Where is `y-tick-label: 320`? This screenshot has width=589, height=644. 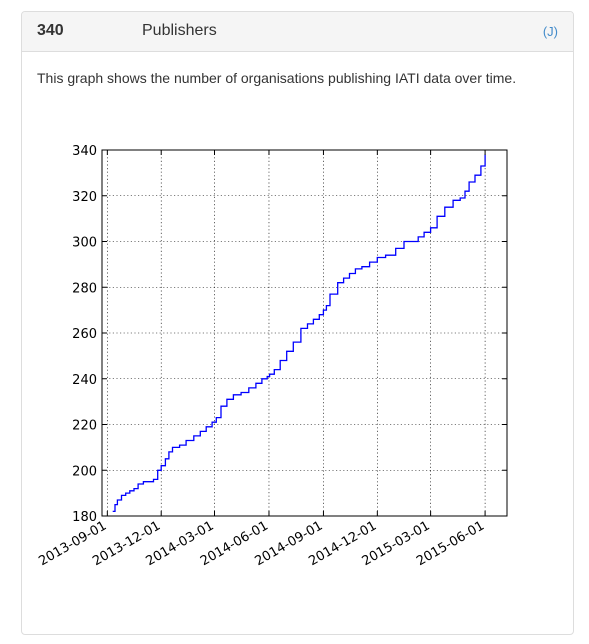 y-tick-label: 320 is located at coordinates (84, 197).